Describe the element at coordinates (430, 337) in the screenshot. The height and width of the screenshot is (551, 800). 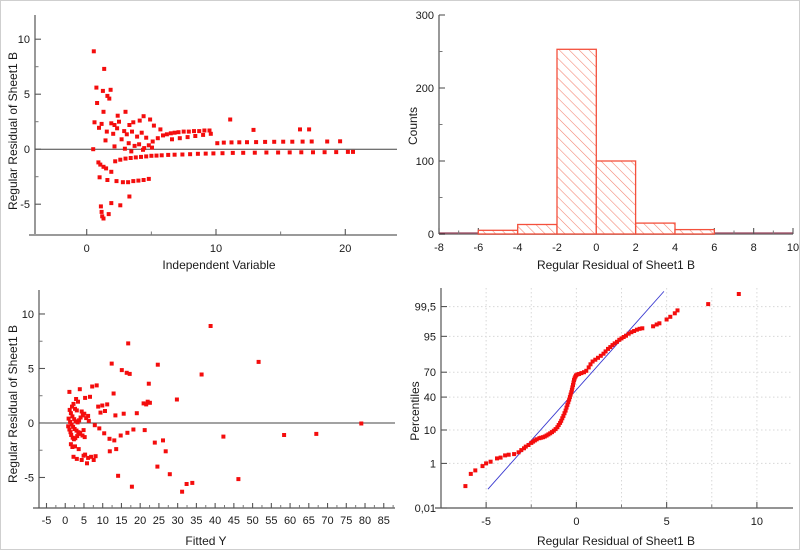
I see `y-tick-label: 95` at that location.